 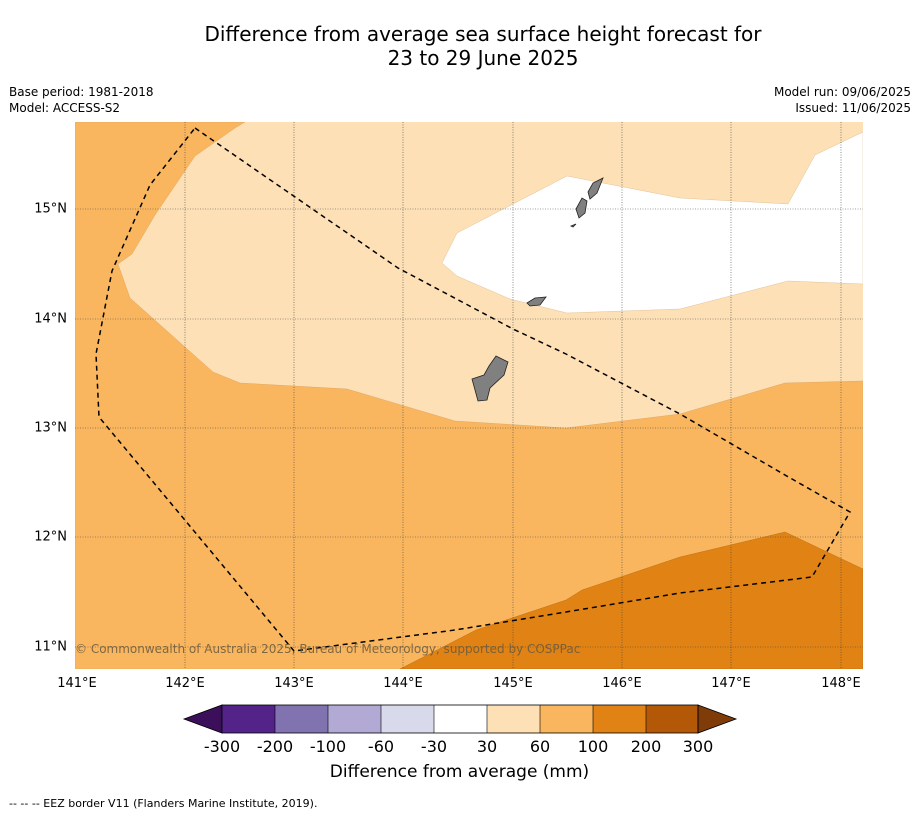 I want to click on island-rota, so click(x=536, y=301).